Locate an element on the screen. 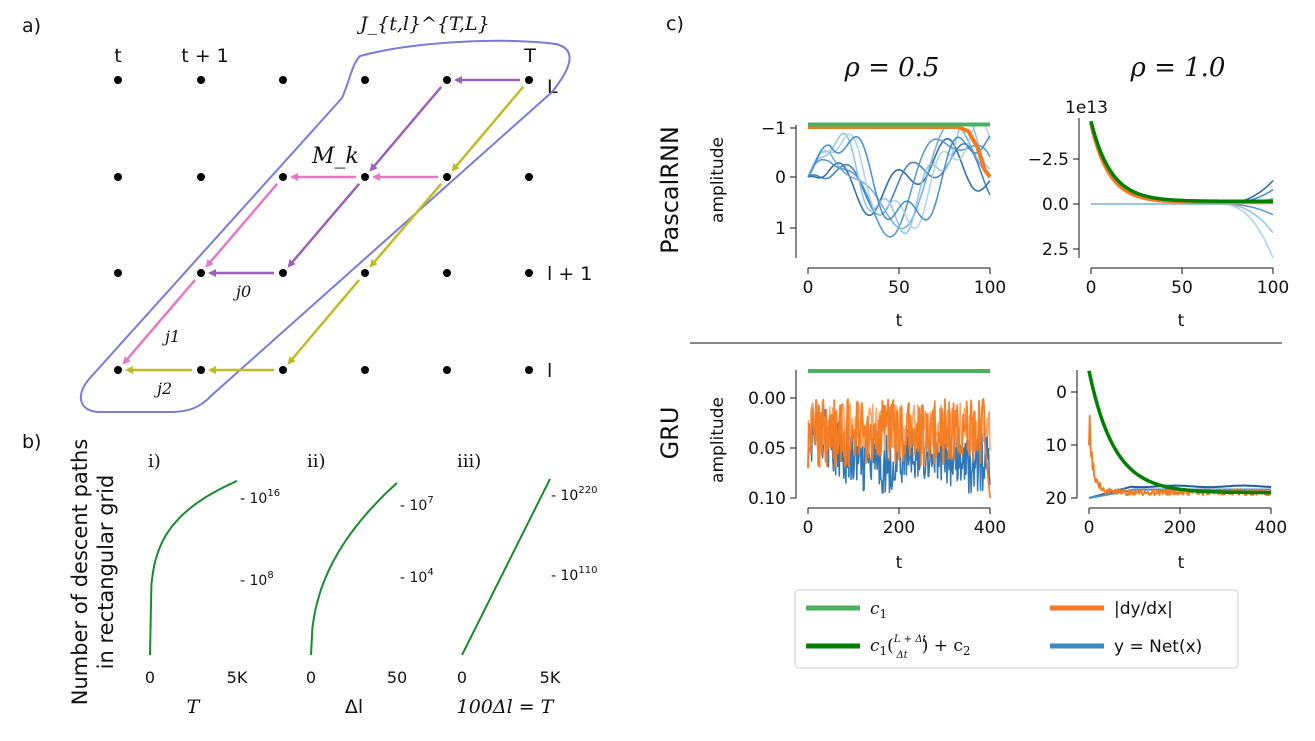 This screenshot has height=741, width=1315. ytick-b-i-mid-exp: 8 is located at coordinates (270, 575).